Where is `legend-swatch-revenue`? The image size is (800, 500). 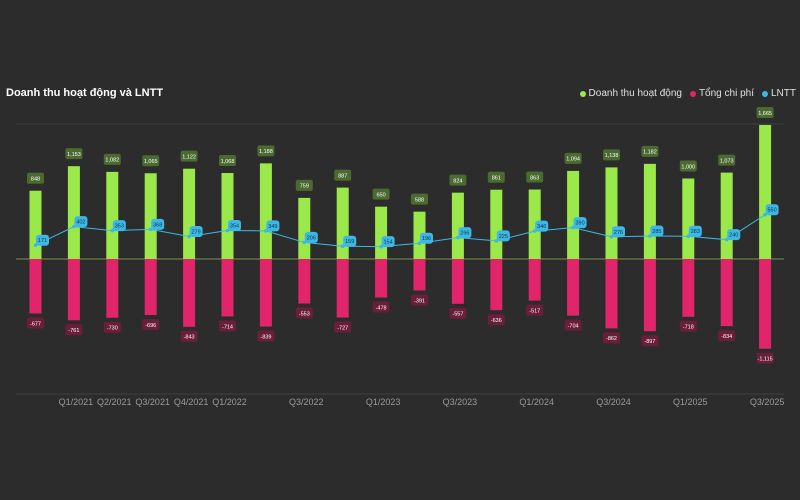 legend-swatch-revenue is located at coordinates (582, 93).